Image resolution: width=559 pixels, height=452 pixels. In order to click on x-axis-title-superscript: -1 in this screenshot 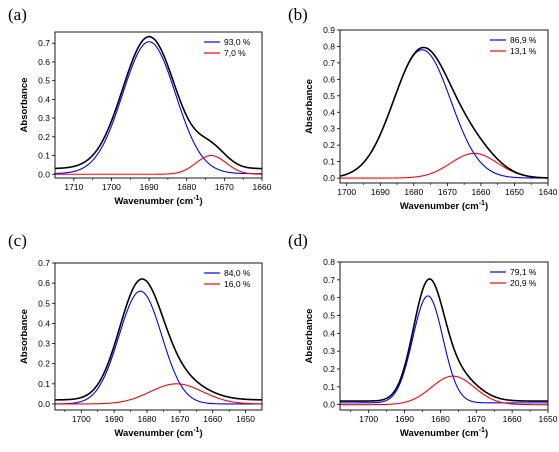, I will do `click(482, 430)`.